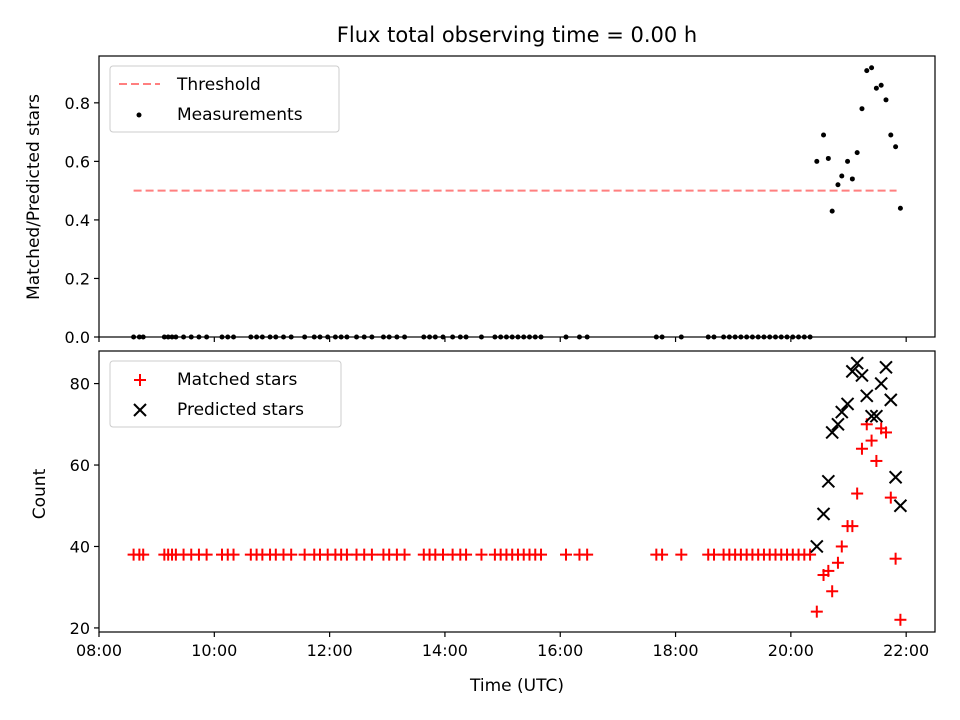 This screenshot has height=720, width=960. Describe the element at coordinates (517, 35) in the screenshot. I see `chart-title: Flux total observing time = 0.00 h` at that location.